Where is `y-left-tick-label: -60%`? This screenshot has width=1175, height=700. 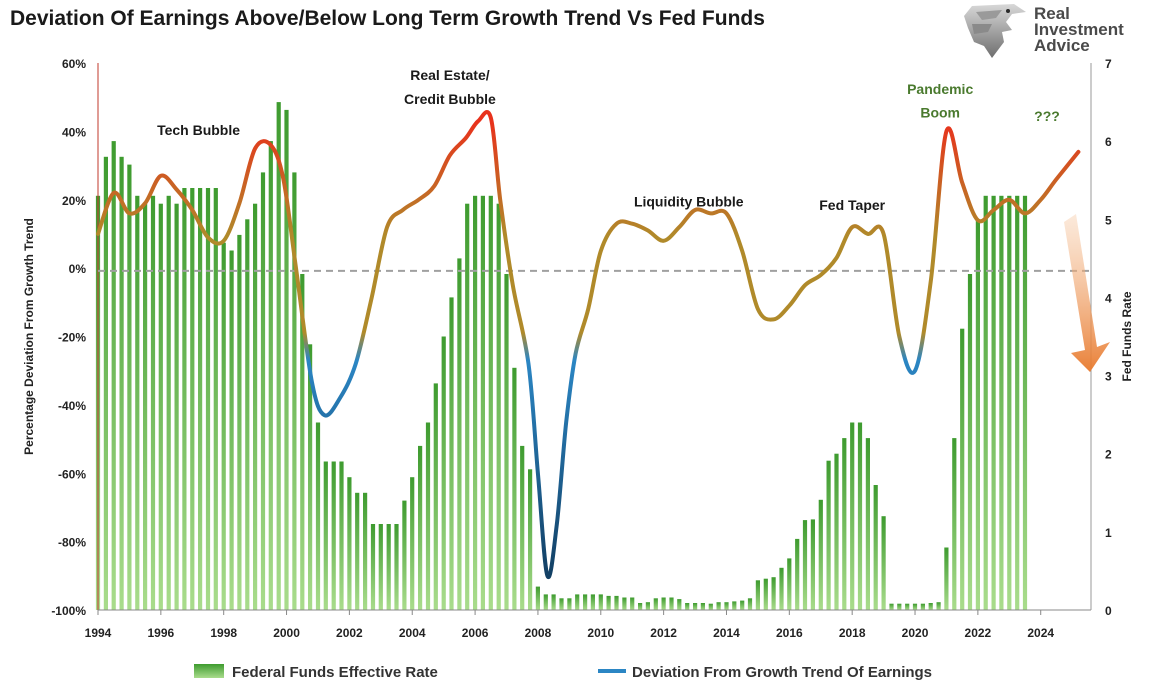
y-left-tick-label: -60% is located at coordinates (72, 474).